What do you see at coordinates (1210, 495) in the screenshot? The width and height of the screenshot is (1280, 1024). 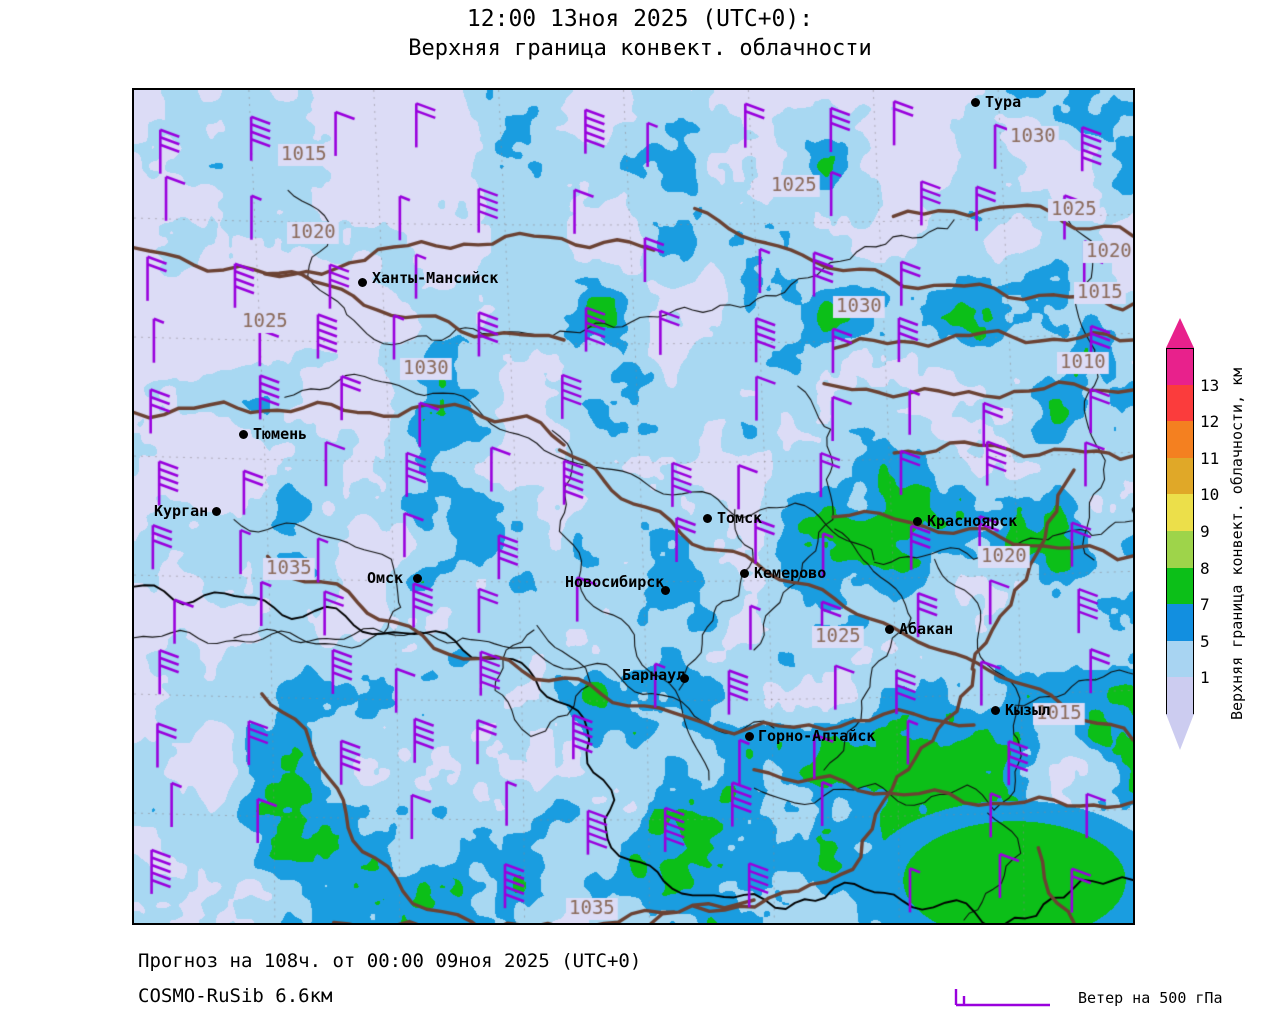 I see `colorbar-tick-10: 10` at bounding box center [1210, 495].